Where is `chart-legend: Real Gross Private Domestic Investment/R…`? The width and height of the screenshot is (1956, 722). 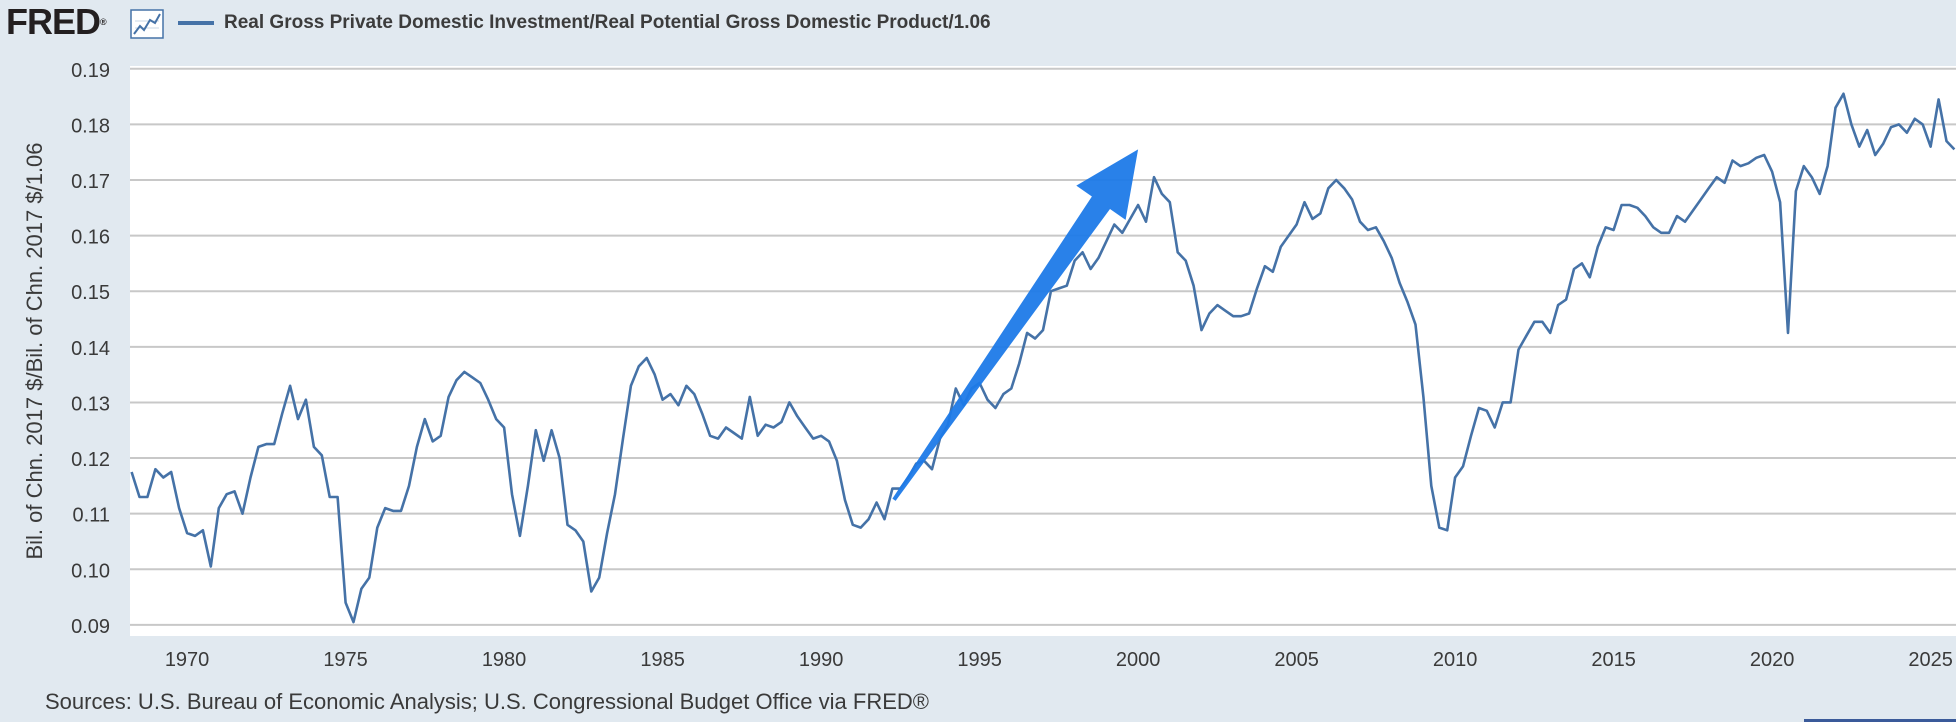
chart-legend: Real Gross Private Domestic Investment/R… is located at coordinates (584, 23).